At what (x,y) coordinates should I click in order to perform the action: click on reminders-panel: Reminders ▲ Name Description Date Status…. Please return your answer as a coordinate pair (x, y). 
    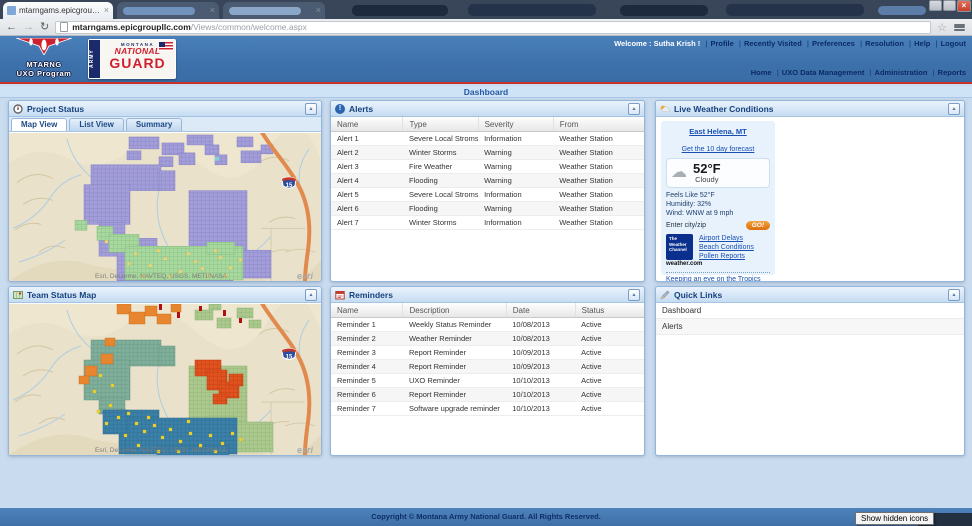
    Looking at the image, I should click on (487, 371).